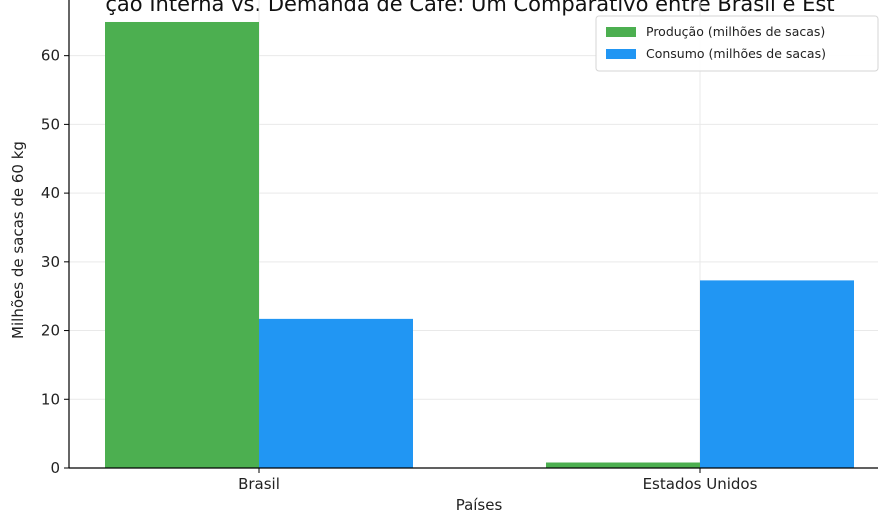  I want to click on y-tick-label: 40, so click(50, 193).